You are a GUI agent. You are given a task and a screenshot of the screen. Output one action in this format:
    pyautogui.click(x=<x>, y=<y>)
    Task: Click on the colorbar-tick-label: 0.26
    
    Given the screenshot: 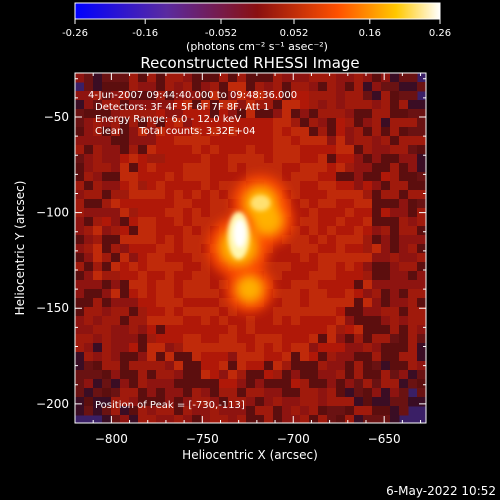 What is the action you would take?
    pyautogui.click(x=440, y=33)
    